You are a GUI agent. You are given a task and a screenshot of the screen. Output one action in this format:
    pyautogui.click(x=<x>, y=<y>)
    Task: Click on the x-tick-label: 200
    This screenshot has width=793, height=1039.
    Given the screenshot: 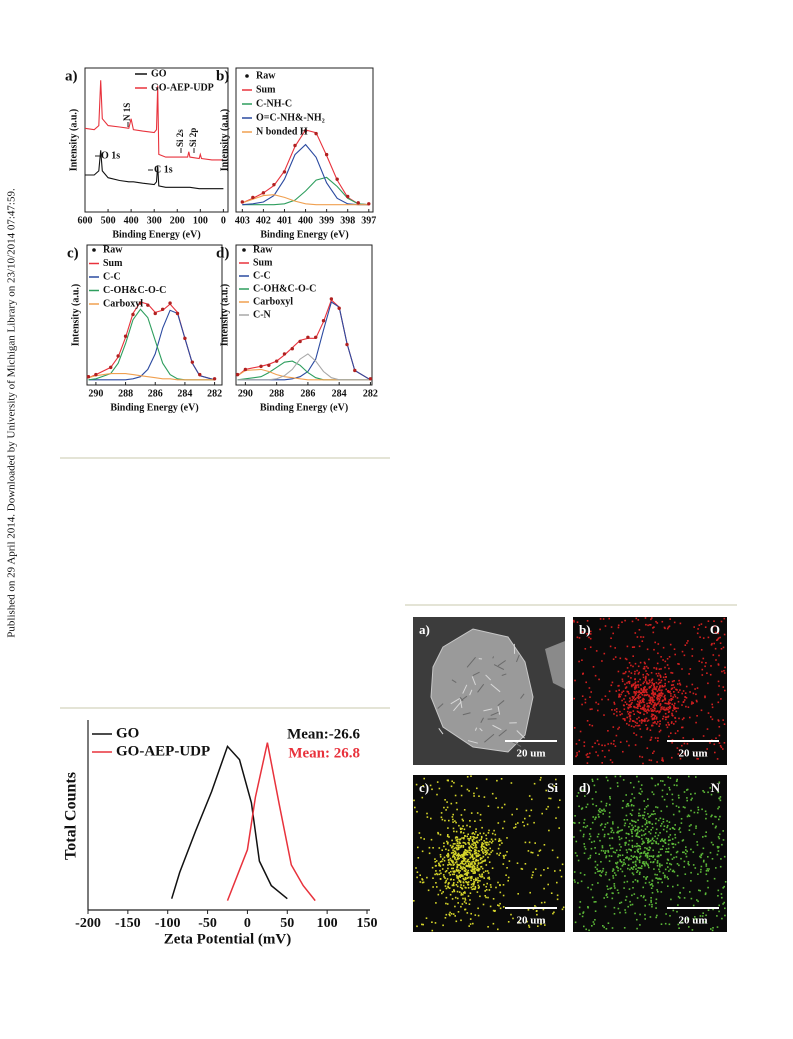 What is the action you would take?
    pyautogui.click(x=177, y=220)
    